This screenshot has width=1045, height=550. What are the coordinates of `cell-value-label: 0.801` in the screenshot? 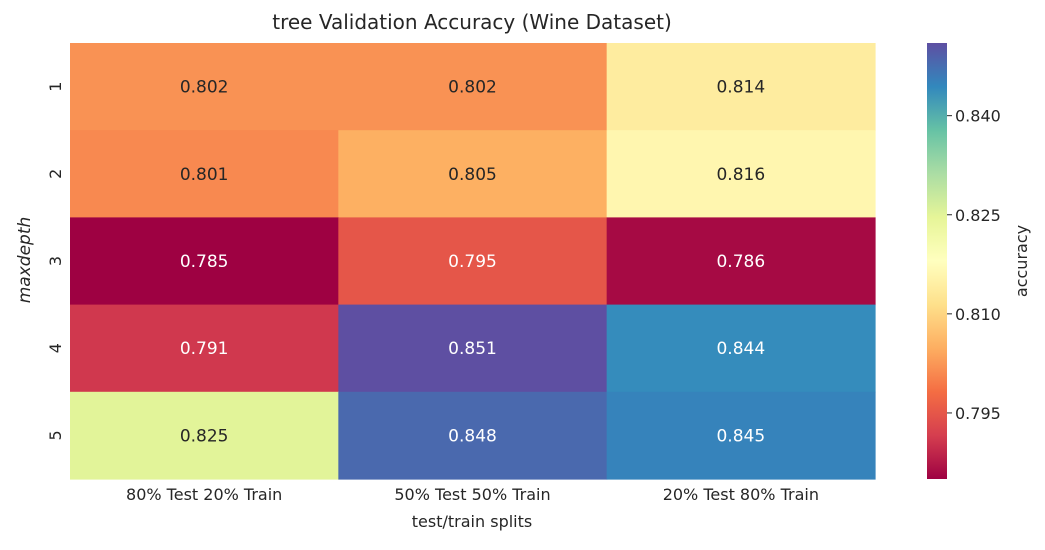 It's located at (204, 175).